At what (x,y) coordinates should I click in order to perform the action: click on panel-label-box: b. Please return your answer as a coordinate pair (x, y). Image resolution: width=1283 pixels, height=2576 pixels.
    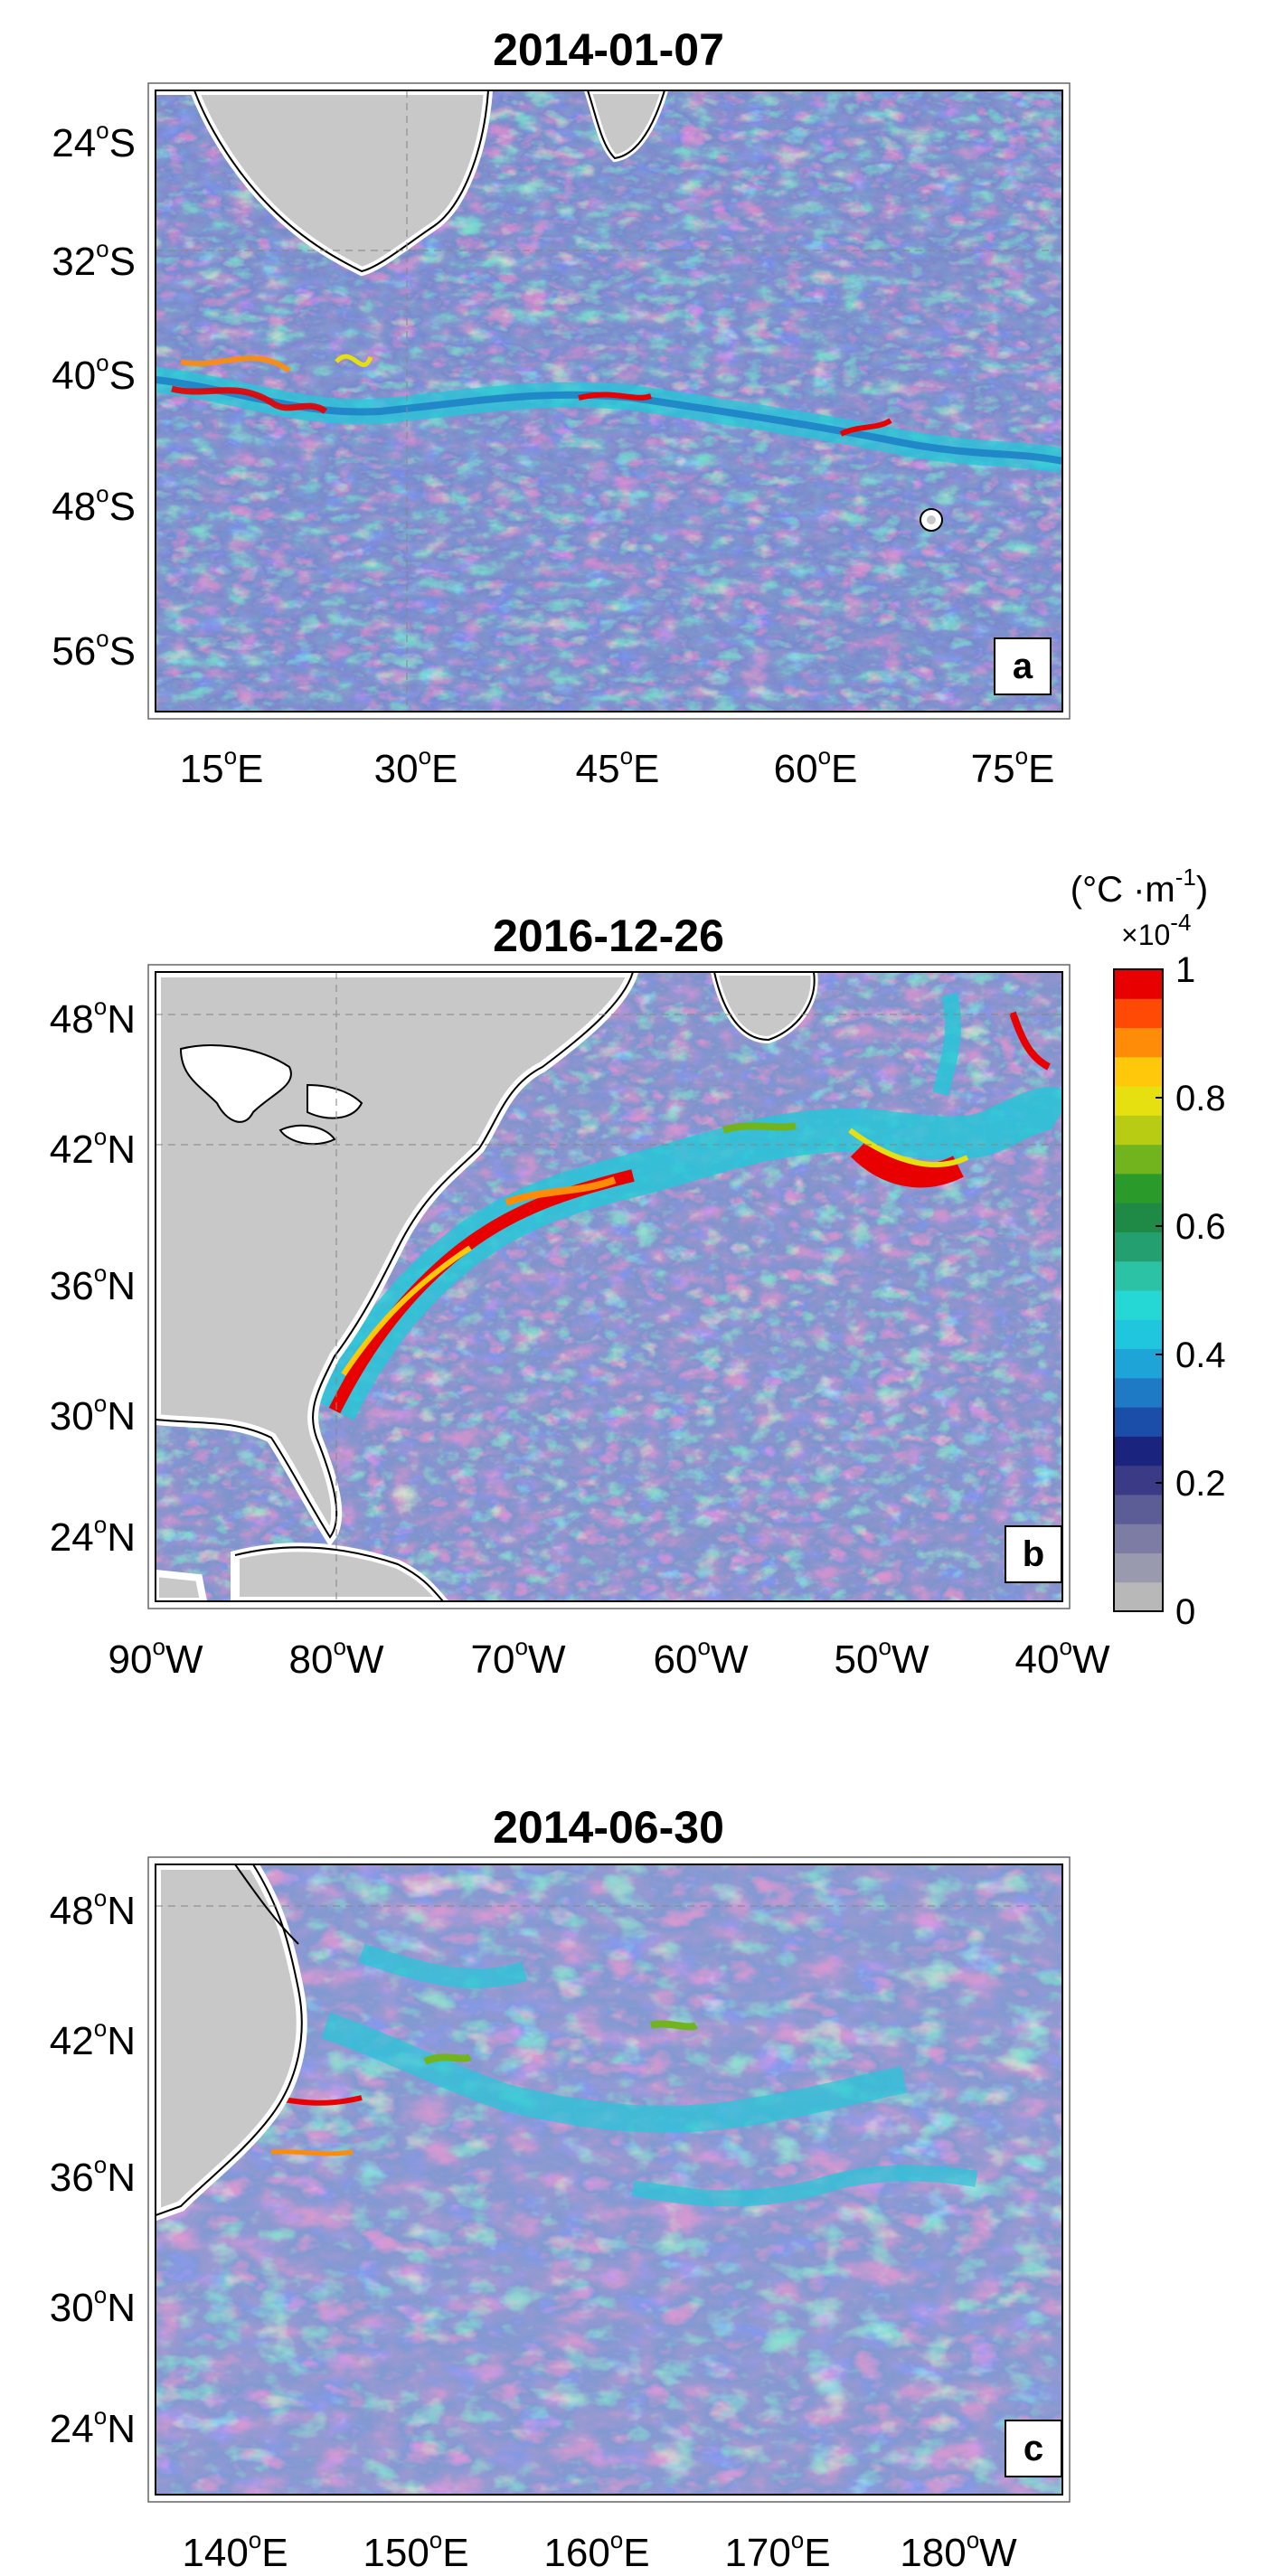
    Looking at the image, I should click on (1033, 1554).